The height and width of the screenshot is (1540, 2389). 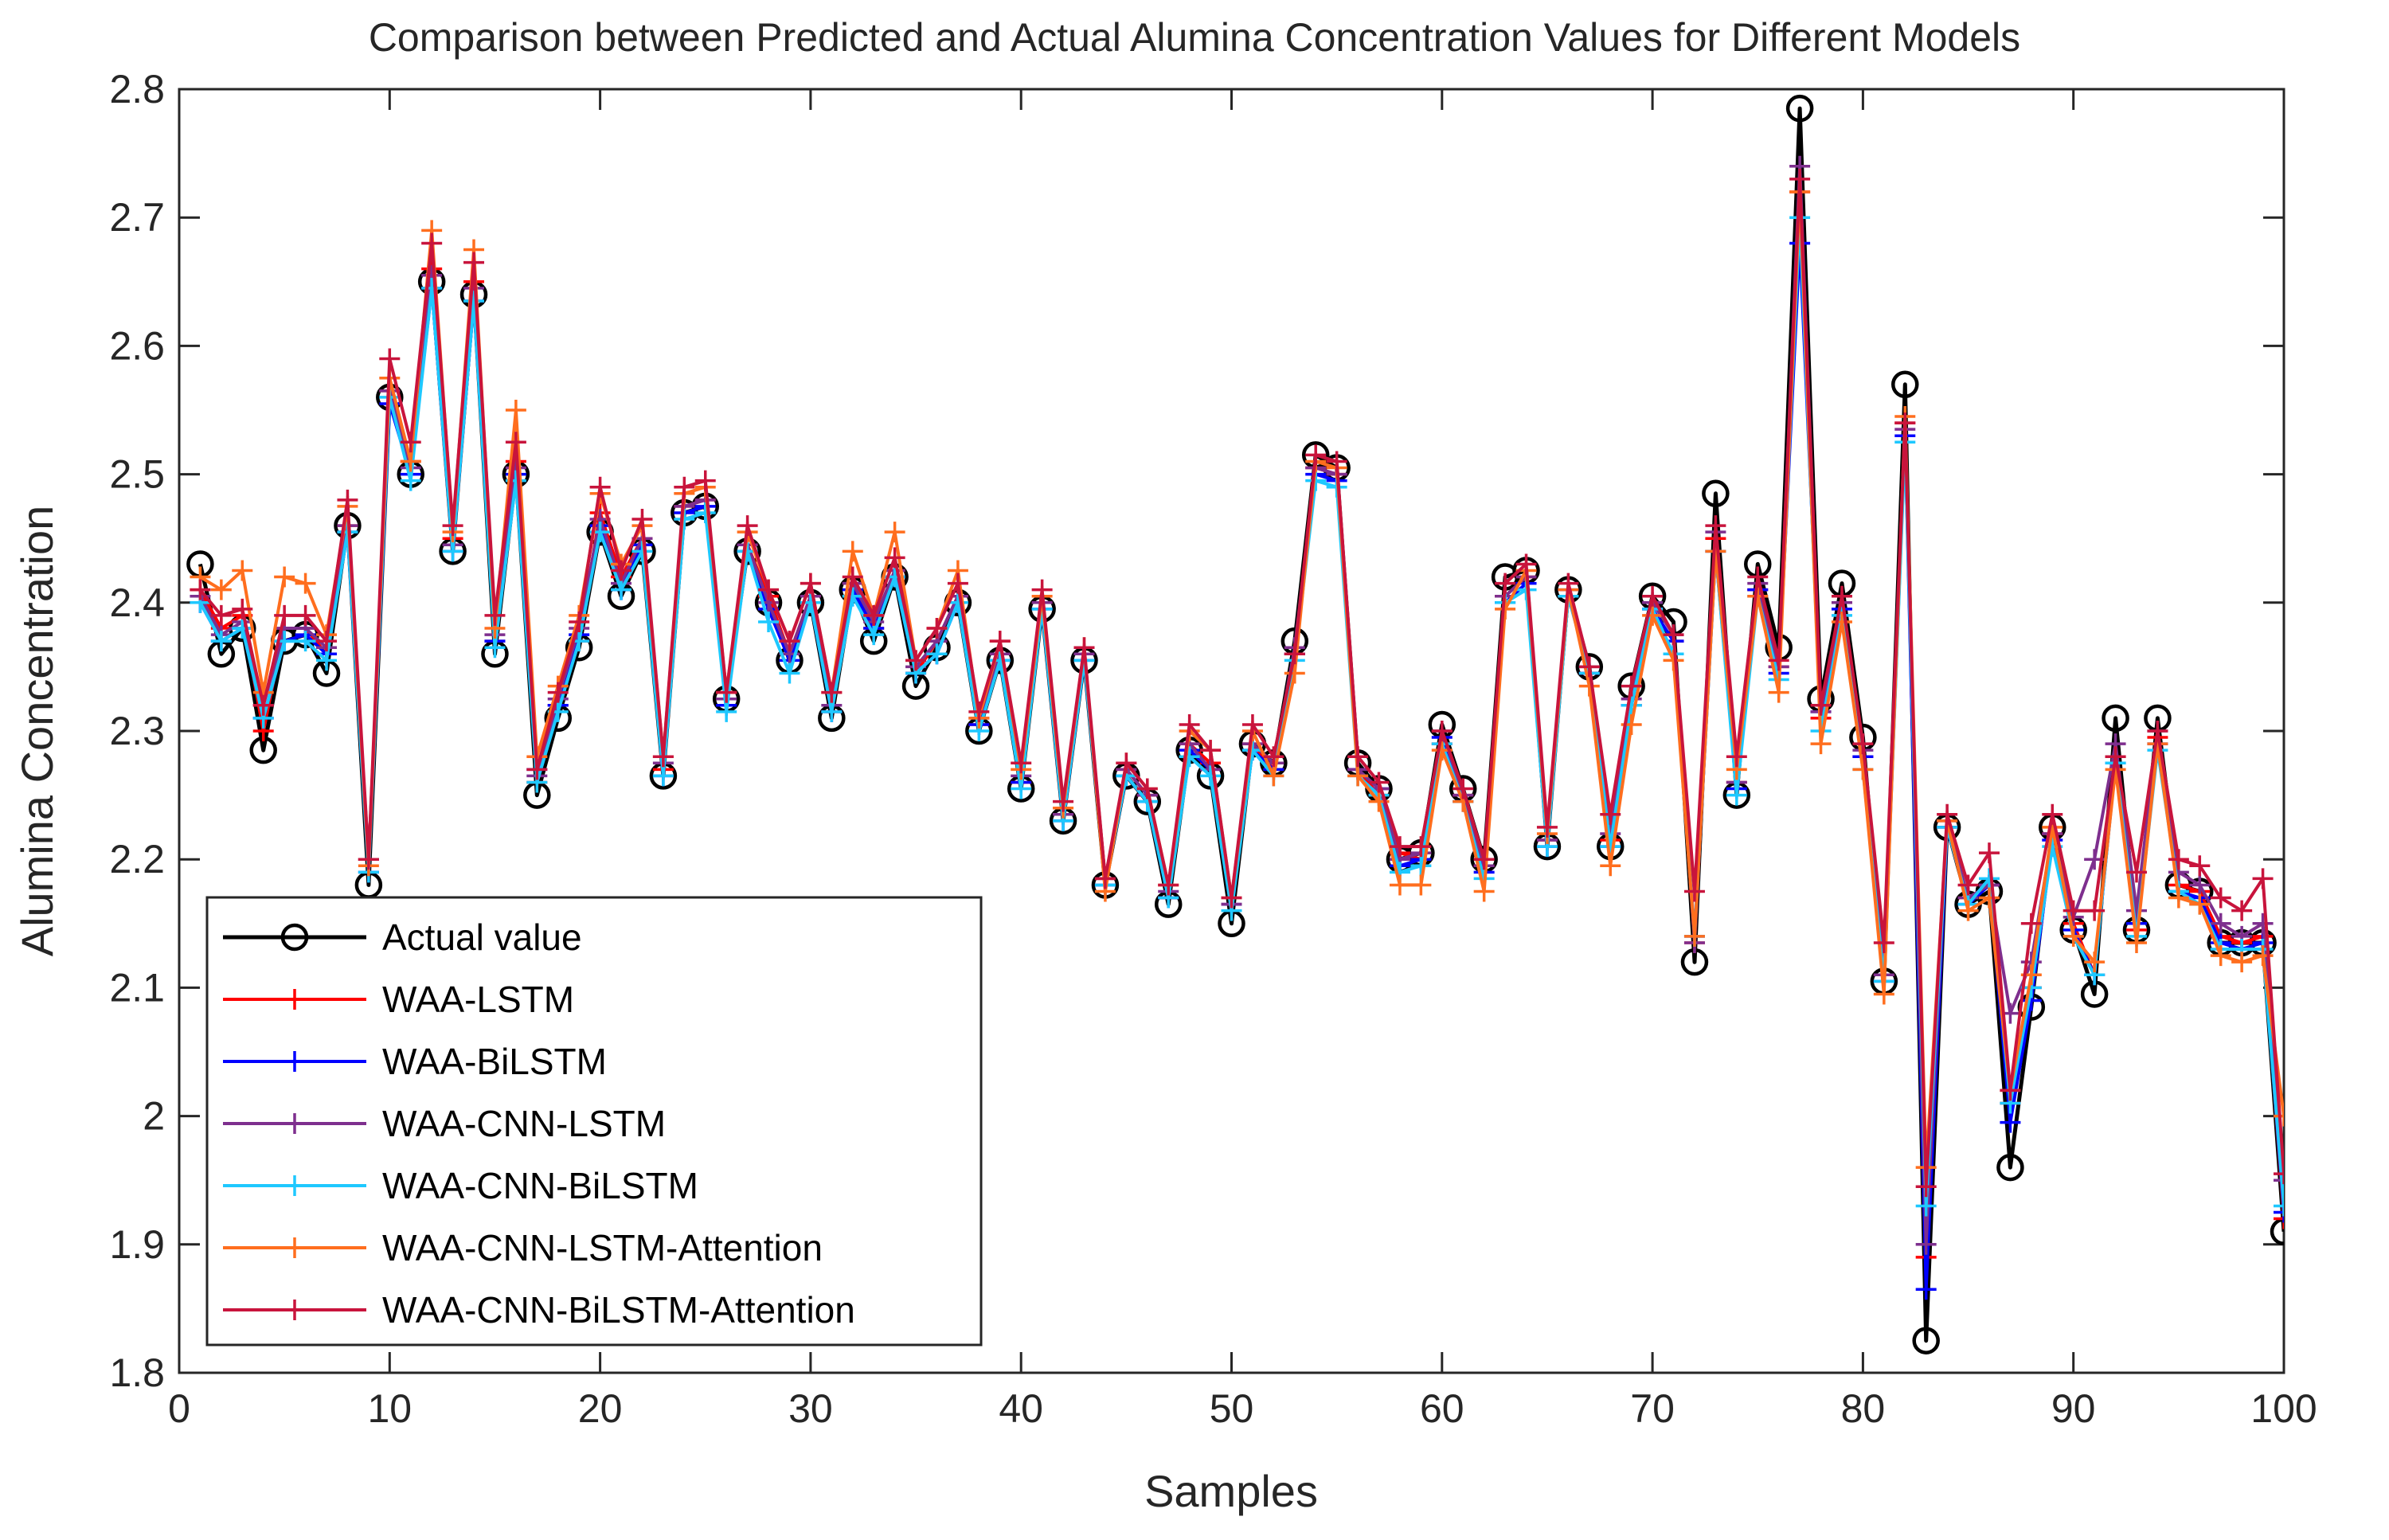 I want to click on legend-entry-waa-lstm: WAA-LSTM, so click(x=399, y=999).